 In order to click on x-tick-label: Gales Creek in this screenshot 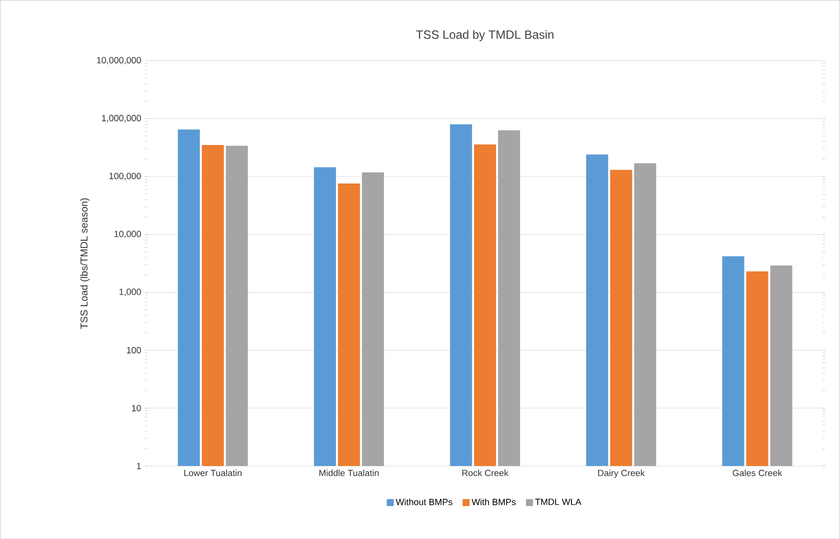, I will do `click(757, 473)`.